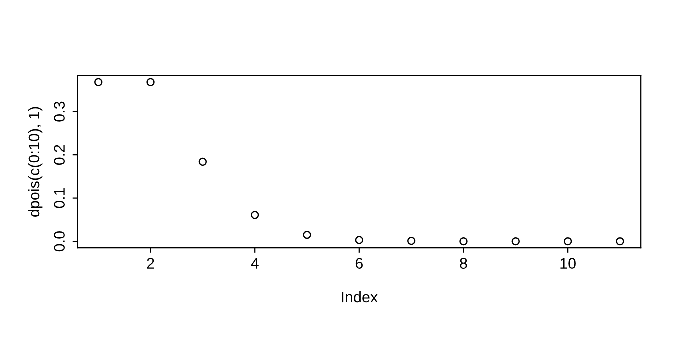 This screenshot has width=682, height=345. What do you see at coordinates (568, 263) in the screenshot?
I see `x-tick-label: 10` at bounding box center [568, 263].